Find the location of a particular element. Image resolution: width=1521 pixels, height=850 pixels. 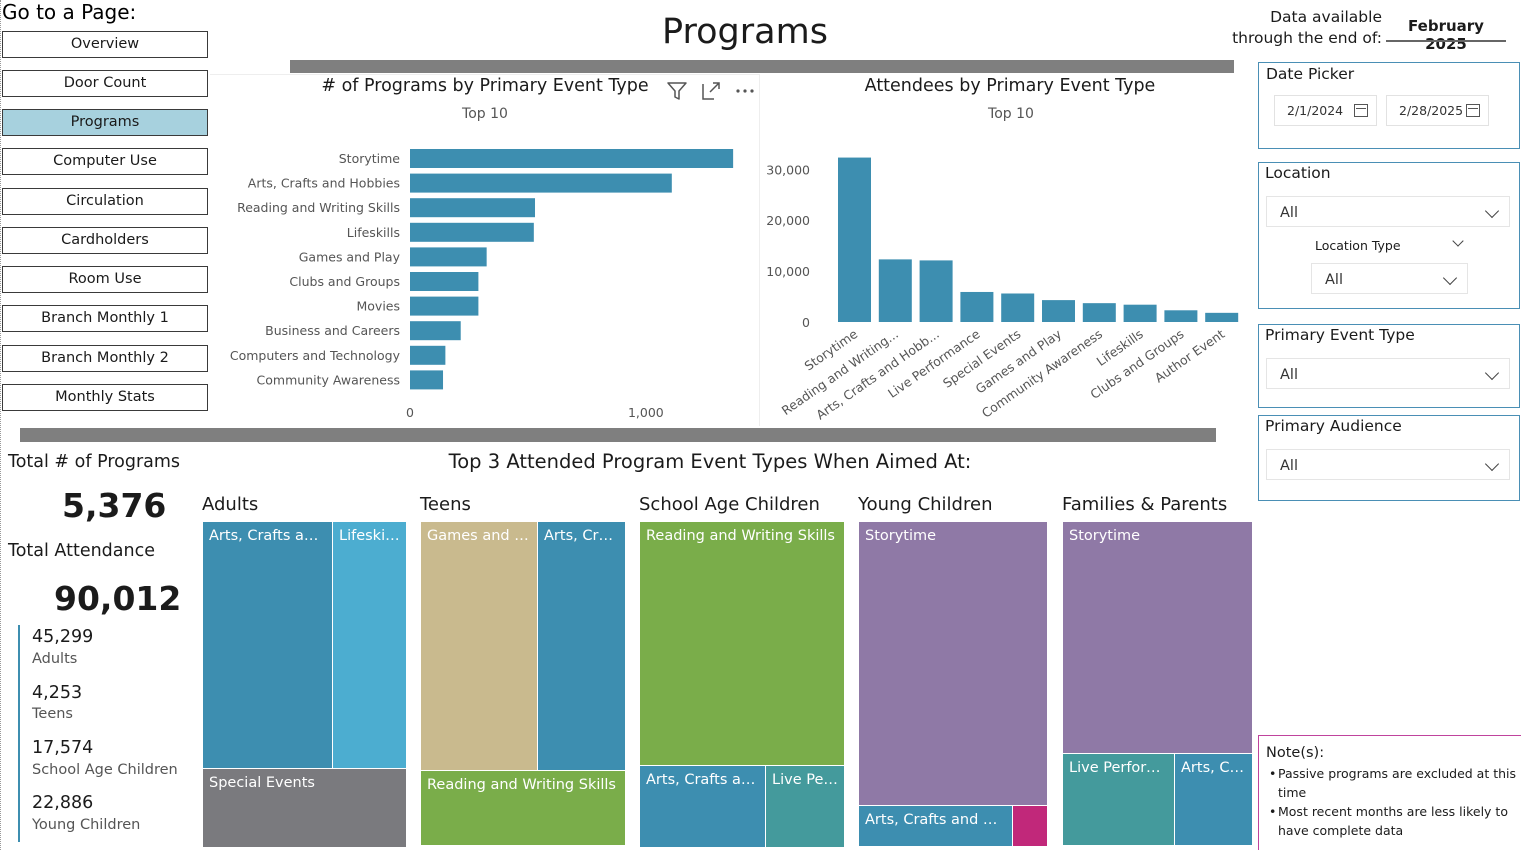

teens-attendance-value: 4,253 is located at coordinates (57, 693).